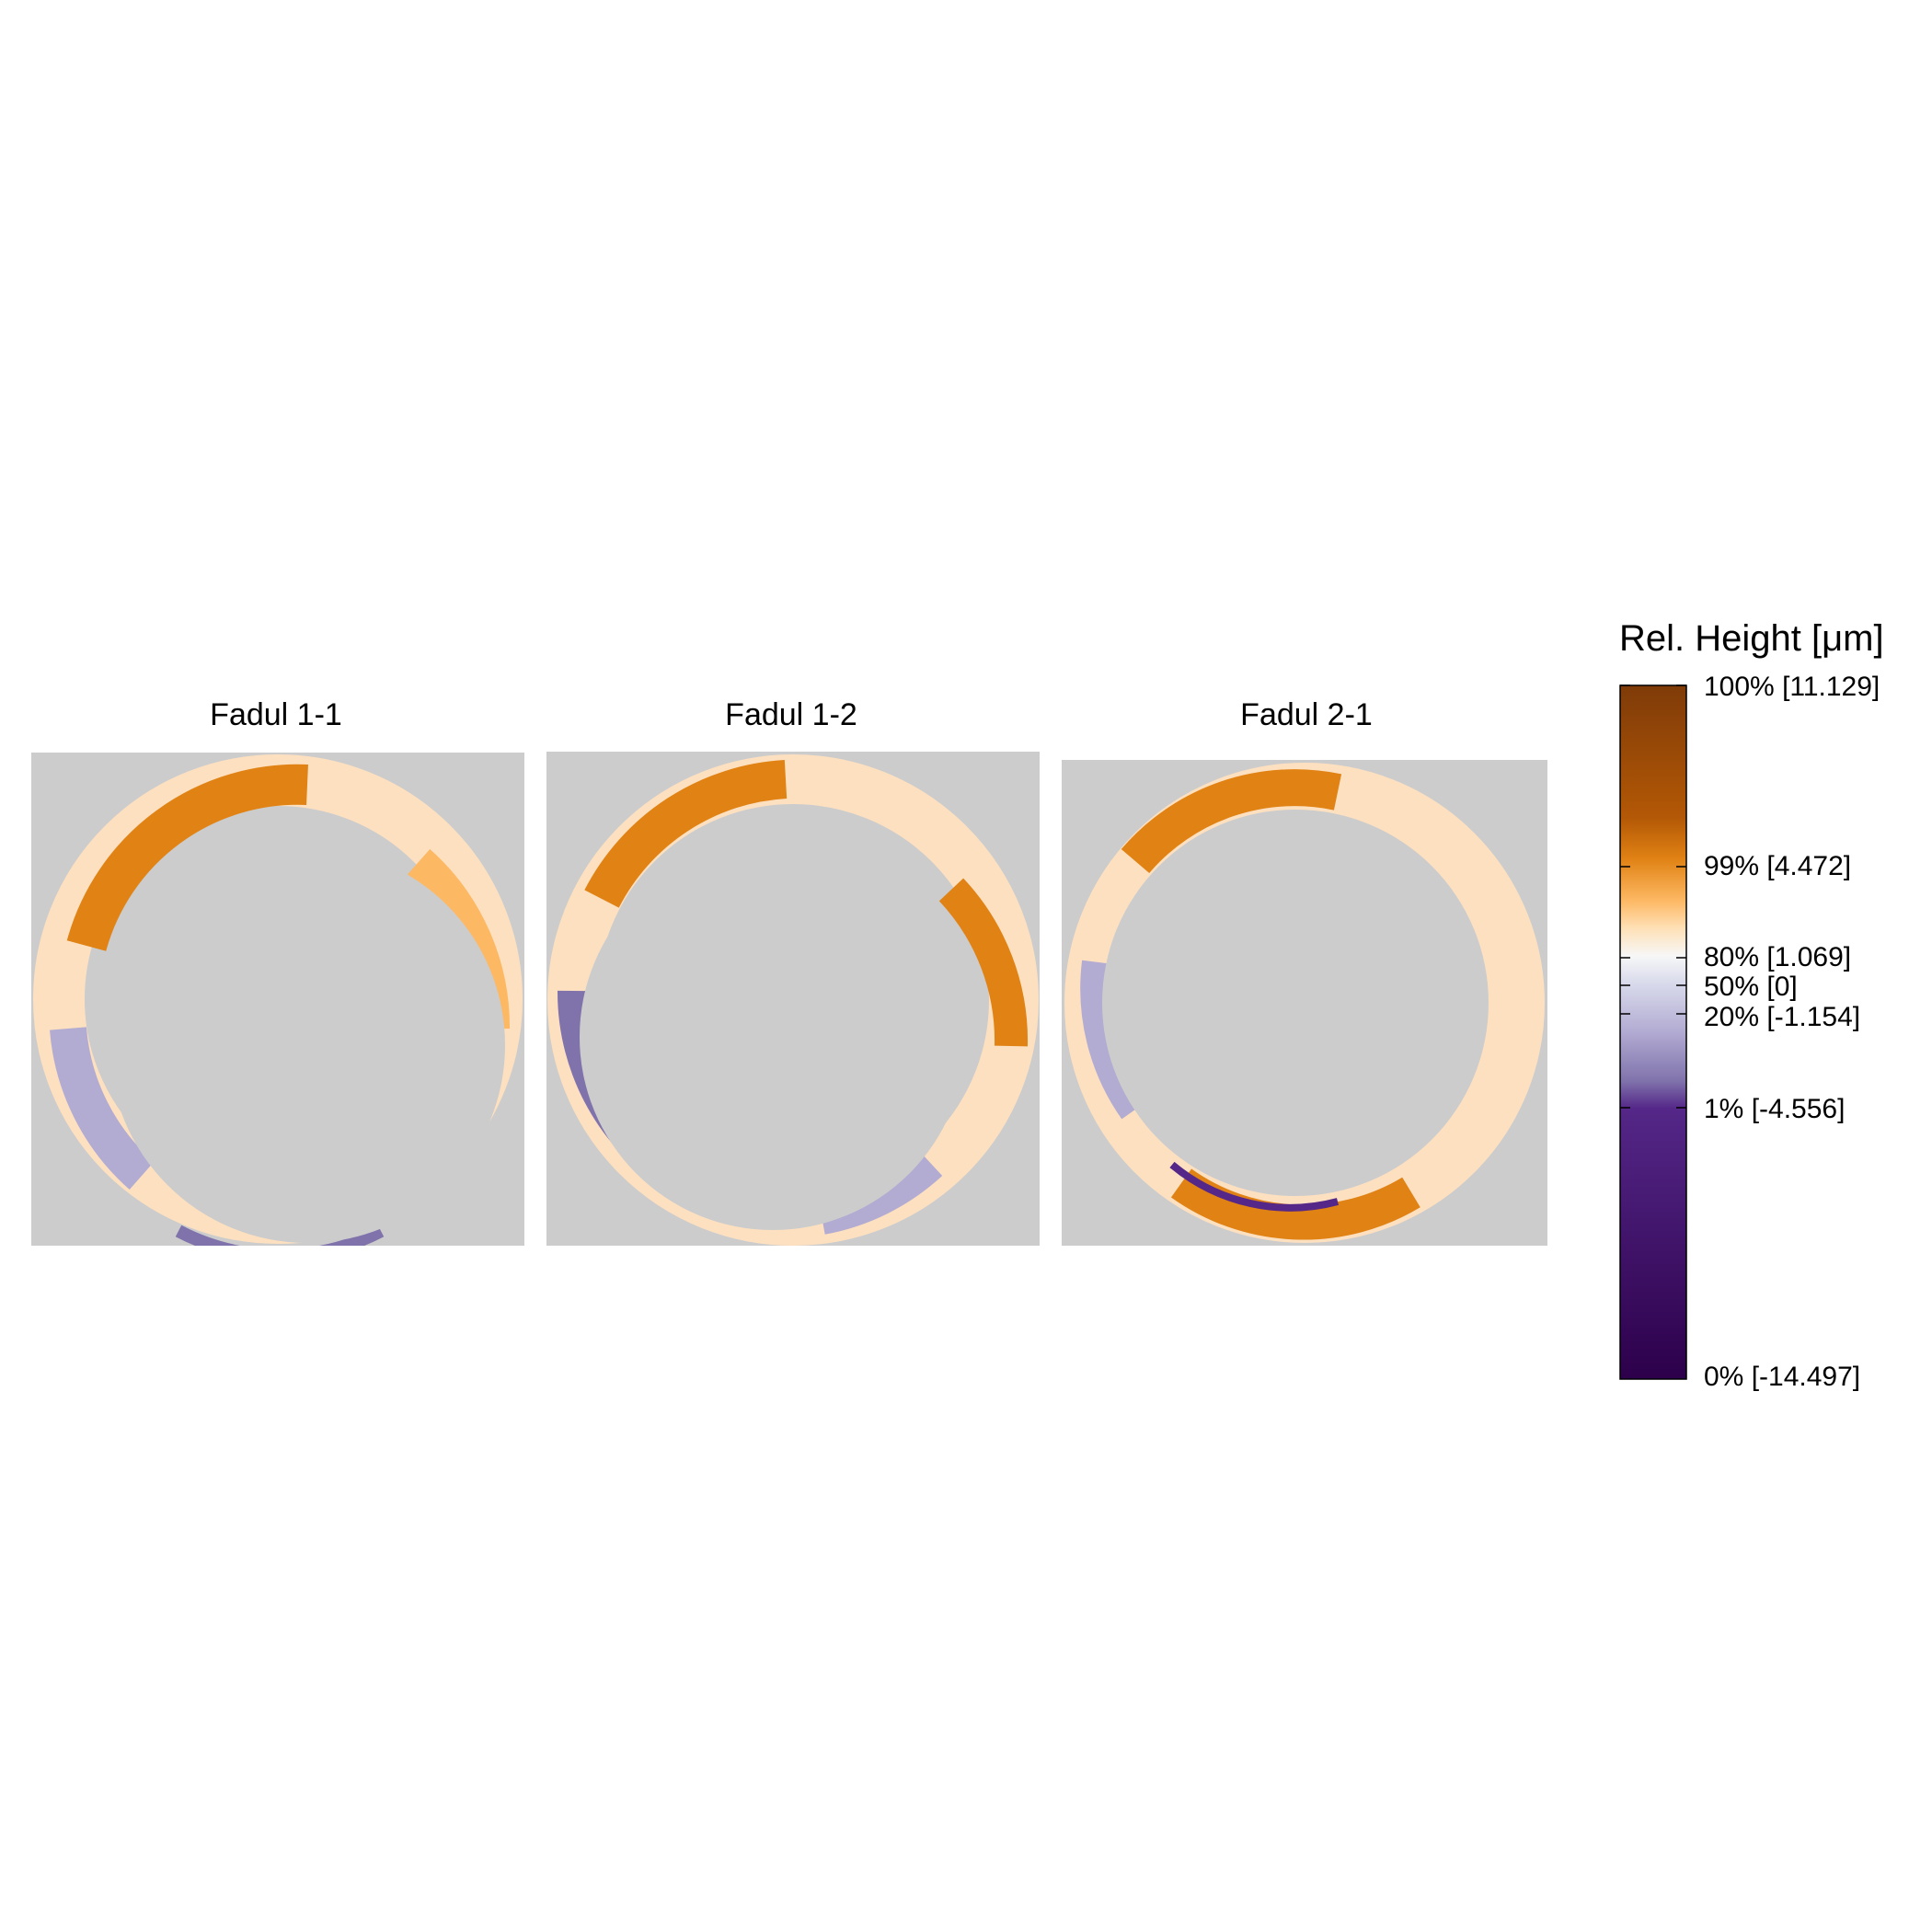 The width and height of the screenshot is (1932, 1932). Describe the element at coordinates (1306, 714) in the screenshot. I see `panel-title-3: Fadul 2-1` at that location.